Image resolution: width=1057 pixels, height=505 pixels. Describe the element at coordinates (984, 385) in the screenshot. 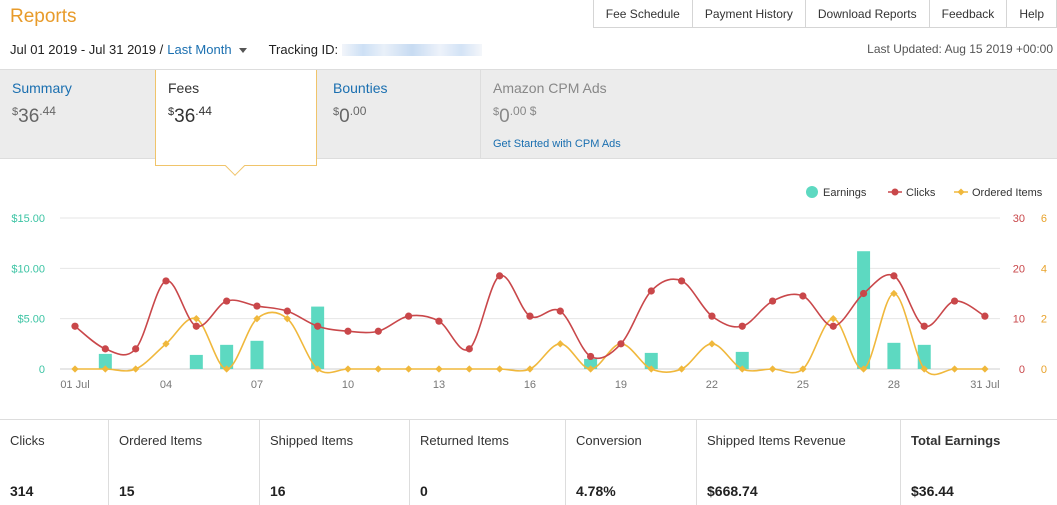

I see `x-tick-label: 31 Jul` at that location.